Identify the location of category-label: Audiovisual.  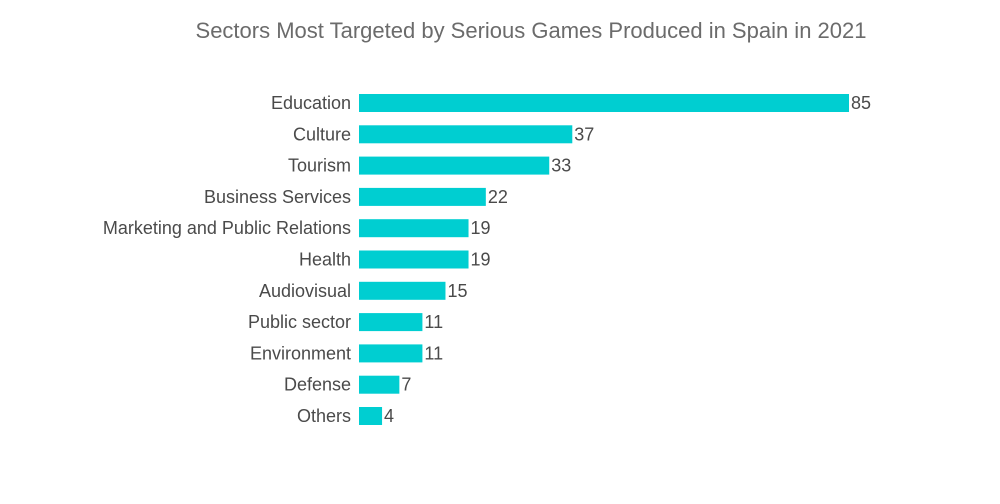
(305, 291).